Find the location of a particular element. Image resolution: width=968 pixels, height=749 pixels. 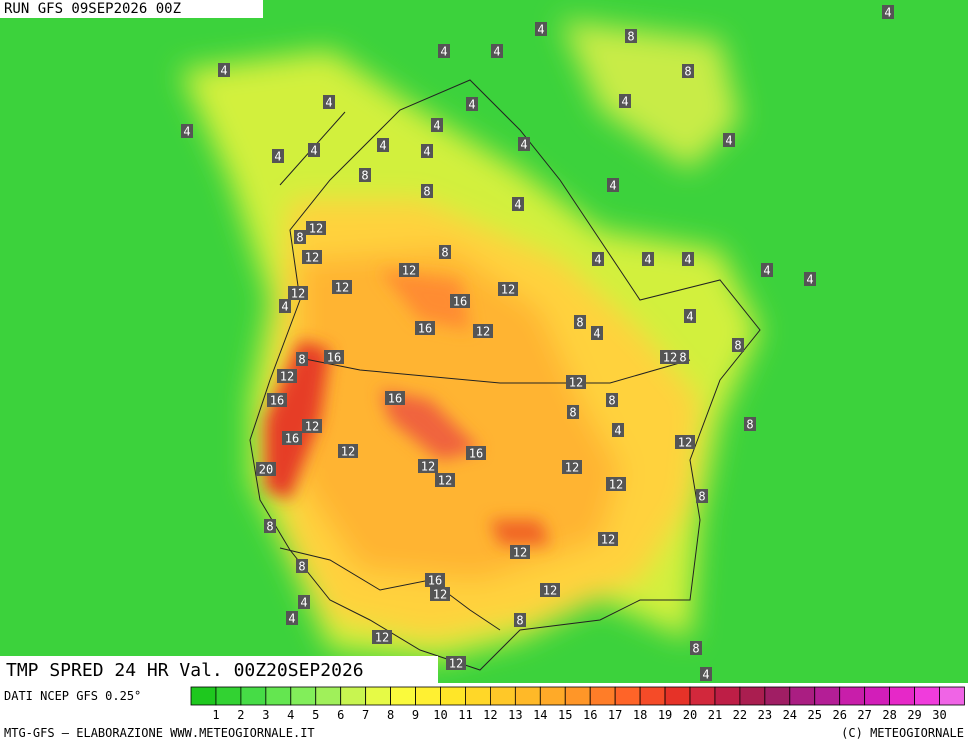

scale-label: 29 is located at coordinates (914, 715).